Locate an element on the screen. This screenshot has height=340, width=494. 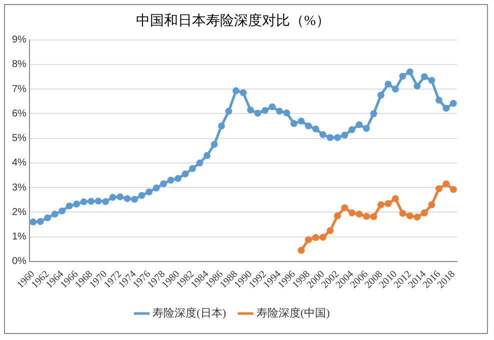
legend-label: 寿险深度(中国) is located at coordinates (293, 313).